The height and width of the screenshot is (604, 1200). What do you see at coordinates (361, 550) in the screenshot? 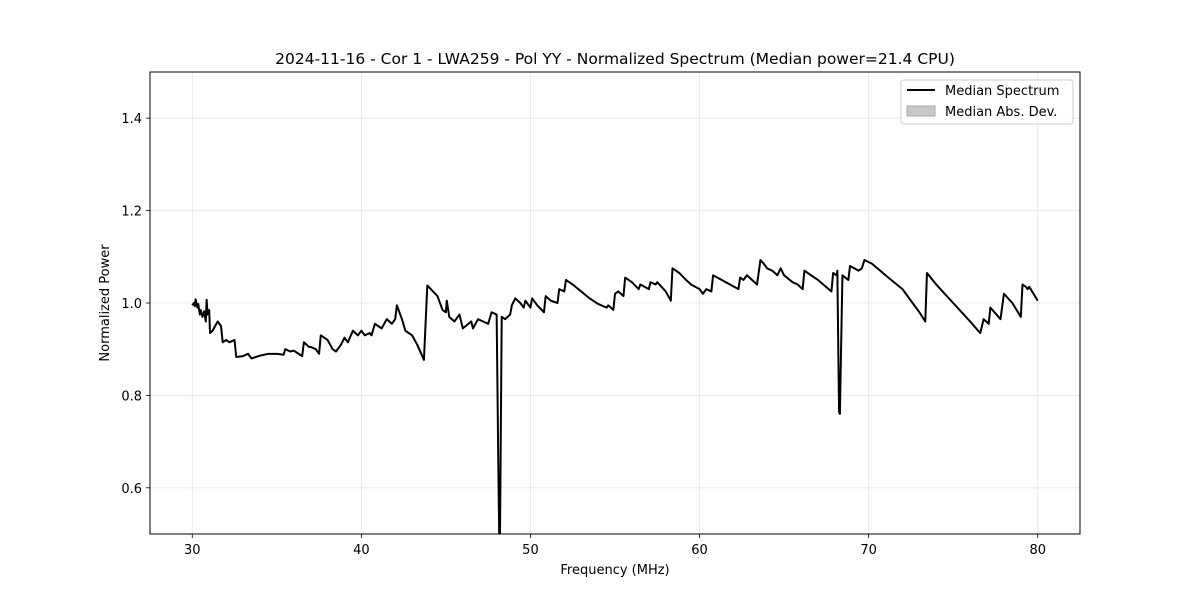
I see `x-tick-label: 40` at bounding box center [361, 550].